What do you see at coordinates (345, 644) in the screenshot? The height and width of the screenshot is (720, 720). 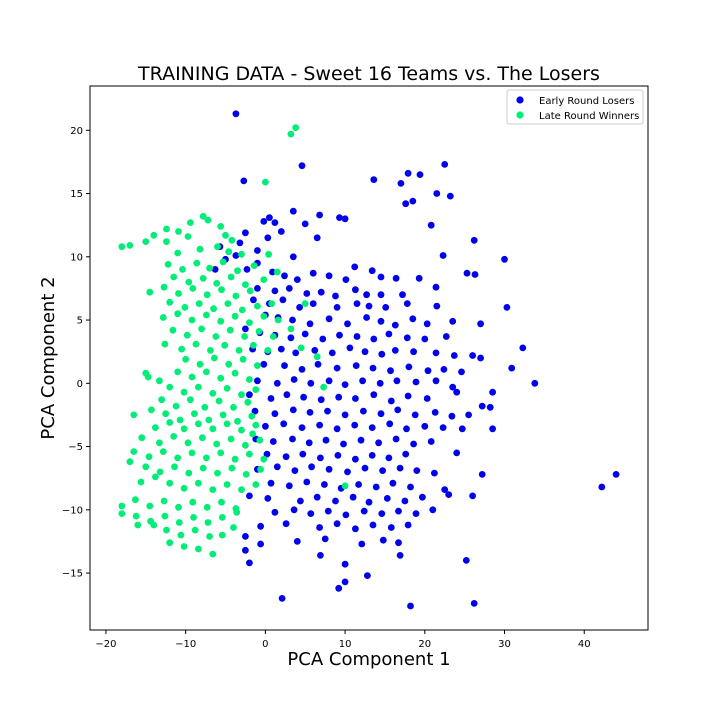 I see `x-tick-label: 10` at bounding box center [345, 644].